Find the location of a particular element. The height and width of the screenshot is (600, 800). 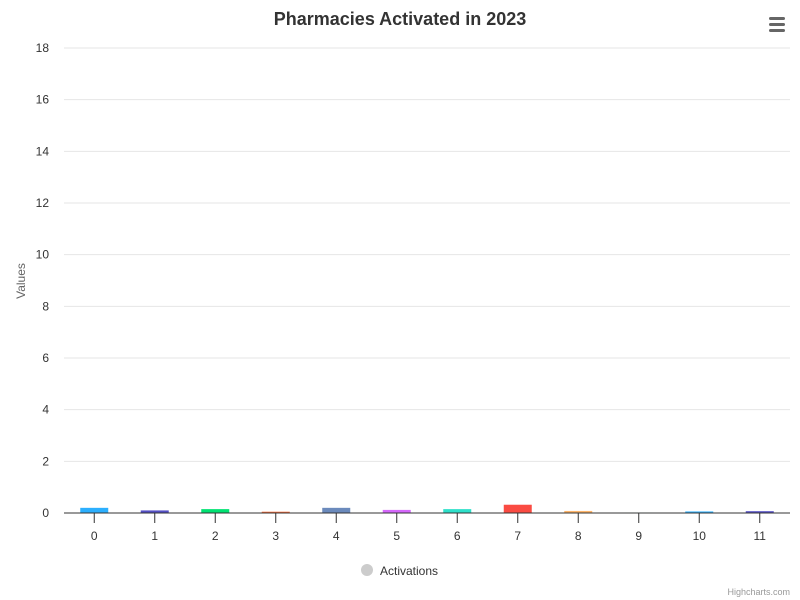

y-tick-label: 2 is located at coordinates (45, 461).